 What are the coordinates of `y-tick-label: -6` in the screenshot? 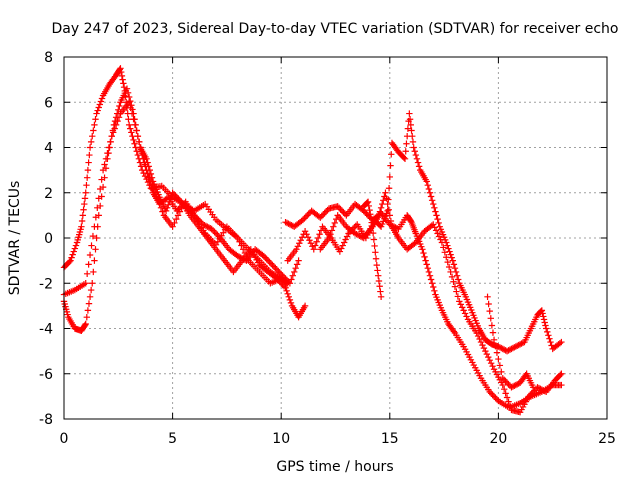 It's located at (46, 375).